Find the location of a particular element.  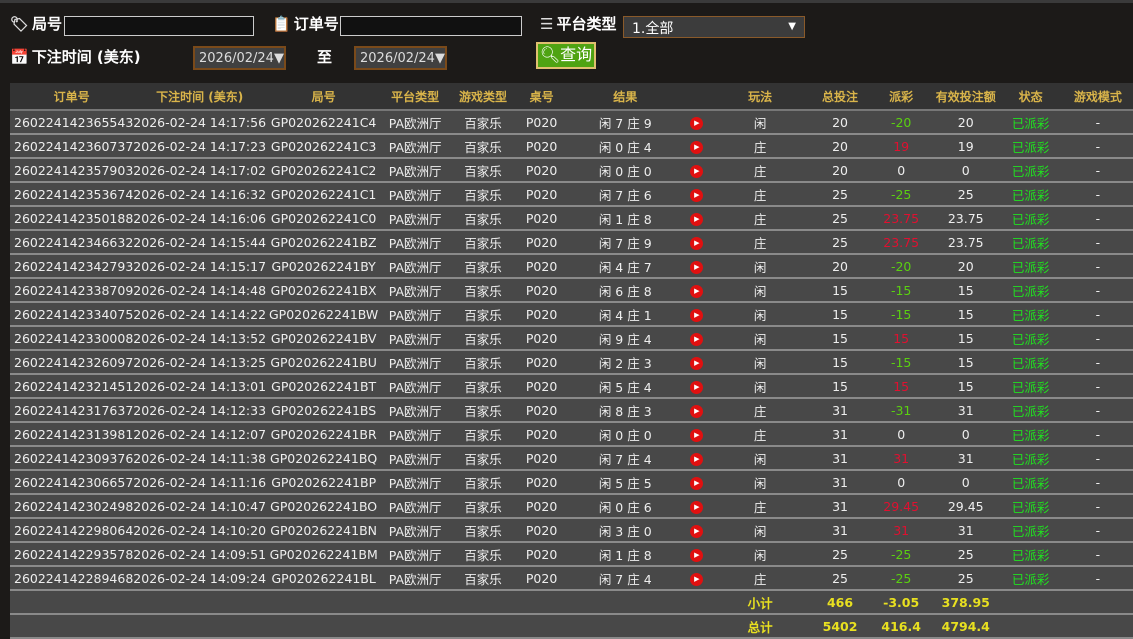

calendar-icon: 📅 is located at coordinates (19, 56).